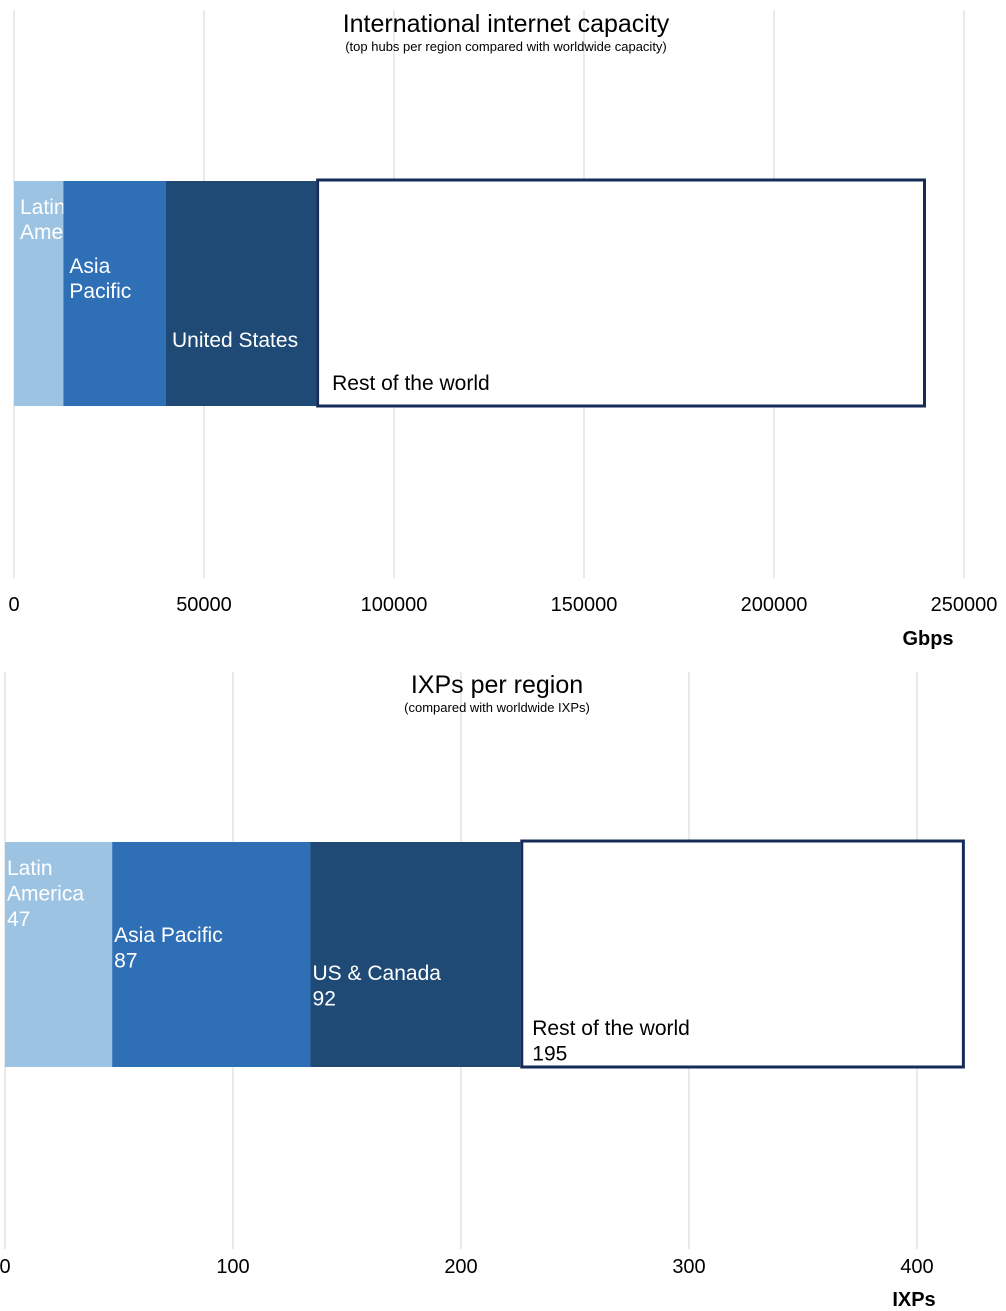 The width and height of the screenshot is (1006, 1311). Describe the element at coordinates (774, 605) in the screenshot. I see `capacity-x-tick-label: 200000` at that location.